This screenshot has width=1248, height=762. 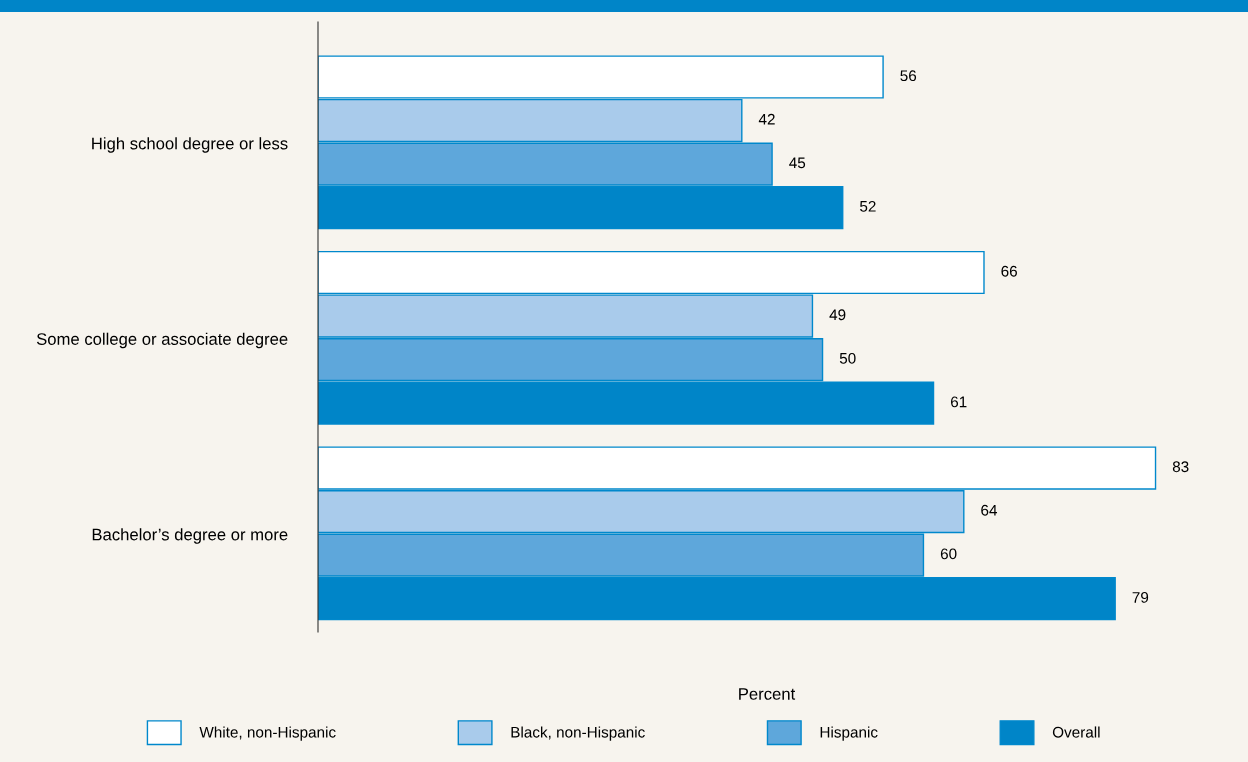 What do you see at coordinates (797, 163) in the screenshot?
I see `data-label: 45` at bounding box center [797, 163].